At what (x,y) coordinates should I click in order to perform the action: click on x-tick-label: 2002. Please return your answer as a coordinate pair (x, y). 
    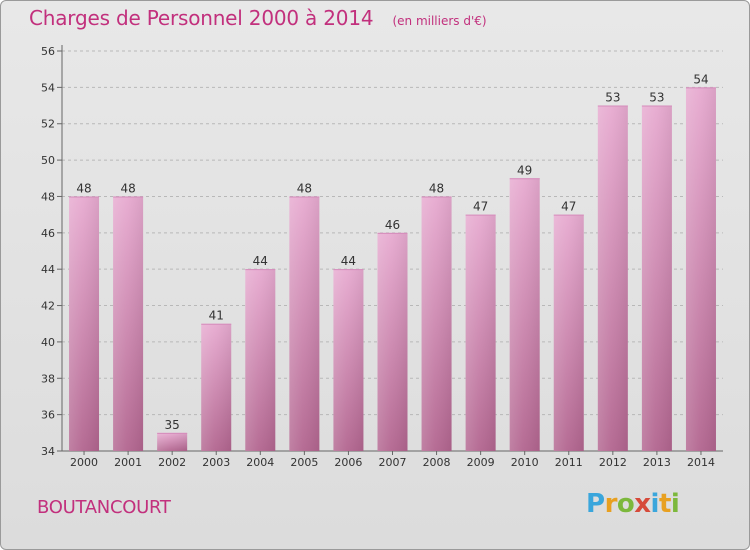
    Looking at the image, I should click on (172, 462).